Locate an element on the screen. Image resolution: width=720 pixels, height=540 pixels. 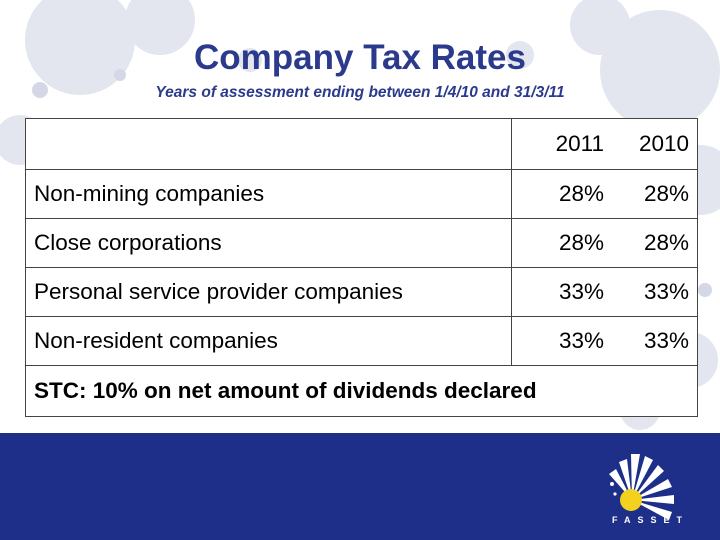
page-title: Company Tax Rates is located at coordinates (360, 57).